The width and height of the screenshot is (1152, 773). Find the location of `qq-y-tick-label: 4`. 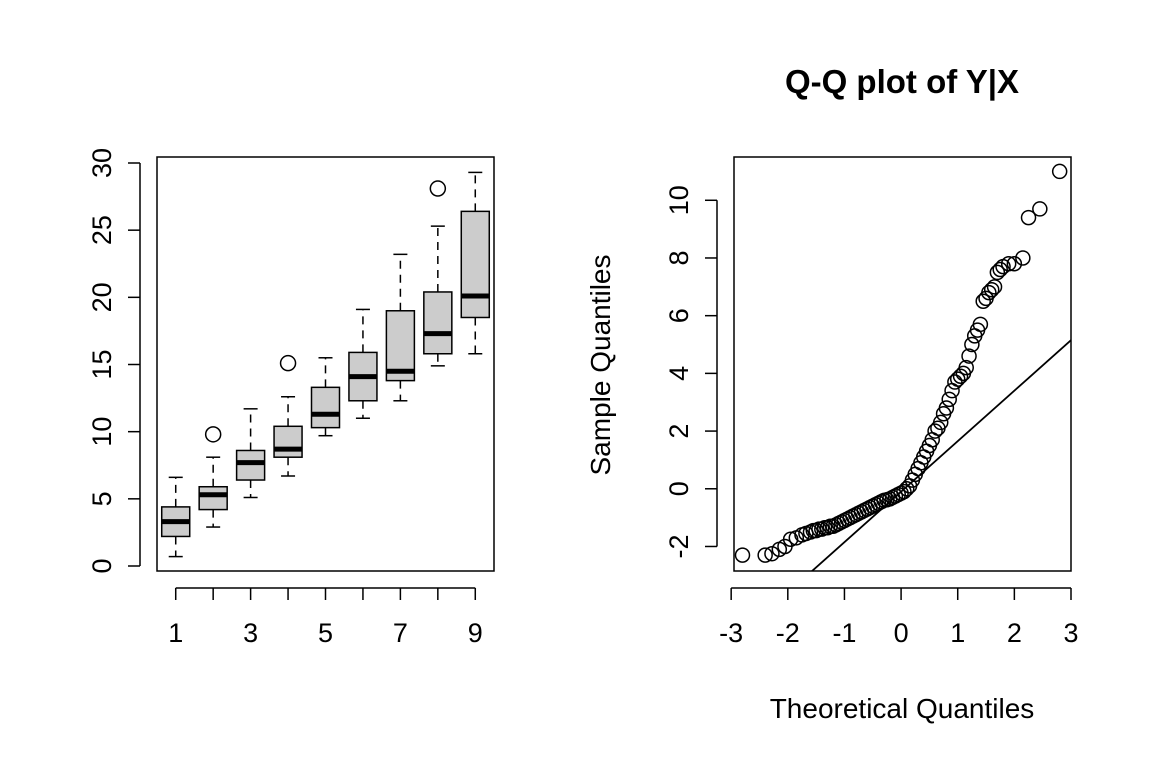

qq-y-tick-label: 4 is located at coordinates (679, 373).